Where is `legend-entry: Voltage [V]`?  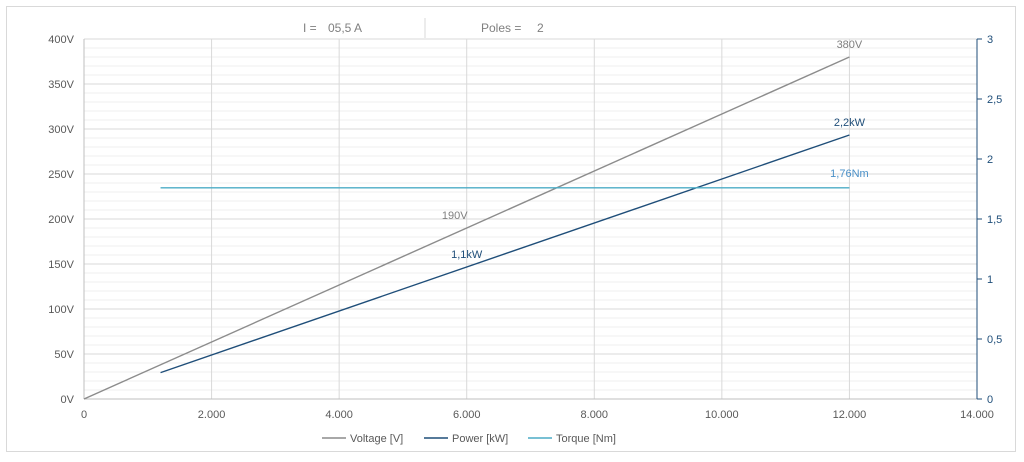
legend-entry: Voltage [V] is located at coordinates (376, 439).